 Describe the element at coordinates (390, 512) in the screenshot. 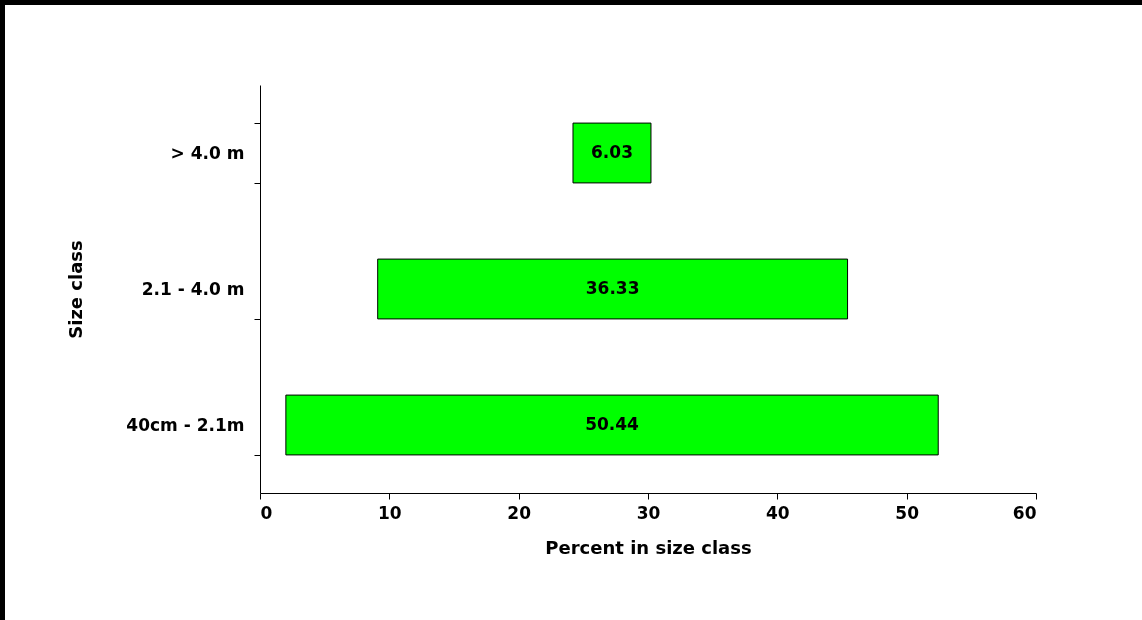

I see `x-tick-label: 10` at that location.